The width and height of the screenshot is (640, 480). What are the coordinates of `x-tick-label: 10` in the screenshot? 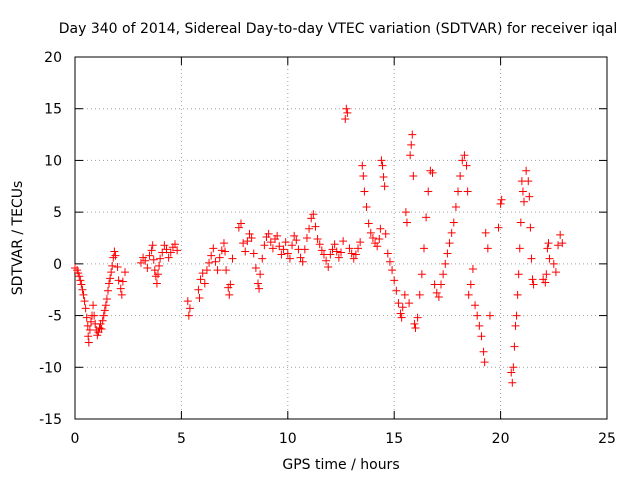 It's located at (288, 439).